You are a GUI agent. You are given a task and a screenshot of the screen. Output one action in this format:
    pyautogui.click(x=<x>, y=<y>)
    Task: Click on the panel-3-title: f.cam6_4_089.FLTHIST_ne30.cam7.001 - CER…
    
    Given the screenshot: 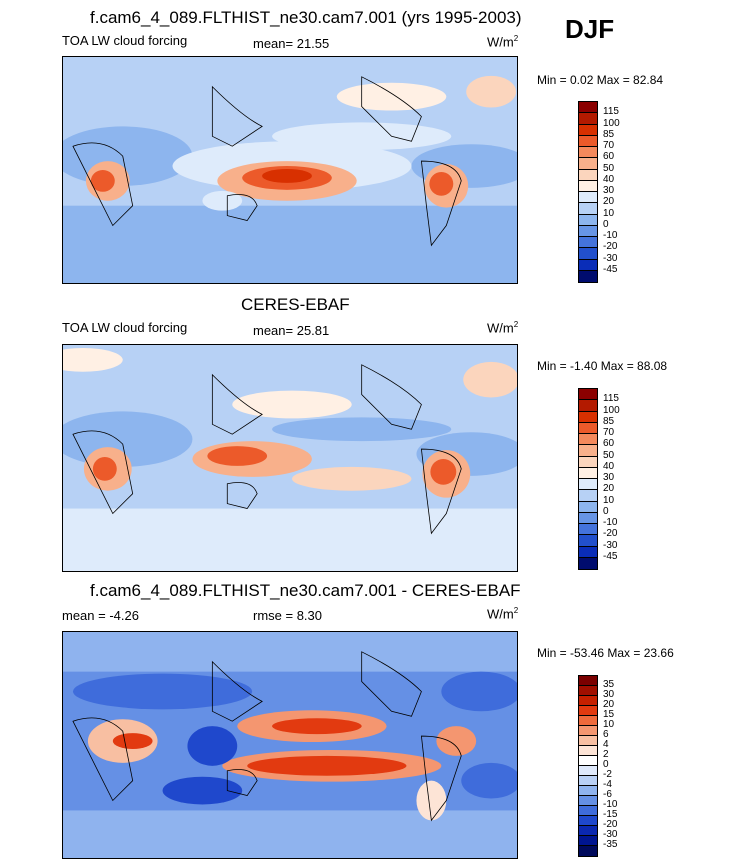 What is the action you would take?
    pyautogui.click(x=305, y=590)
    